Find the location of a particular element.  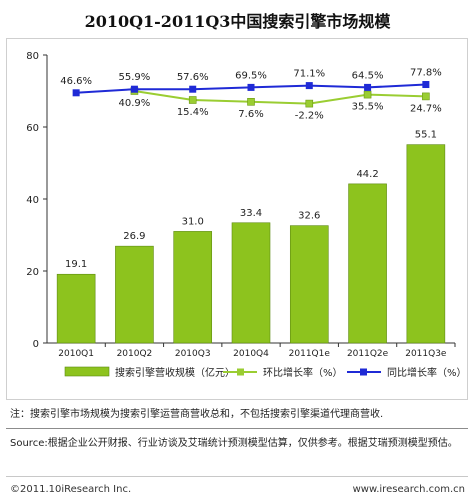

bar-value-label: 32.6 is located at coordinates (309, 216).